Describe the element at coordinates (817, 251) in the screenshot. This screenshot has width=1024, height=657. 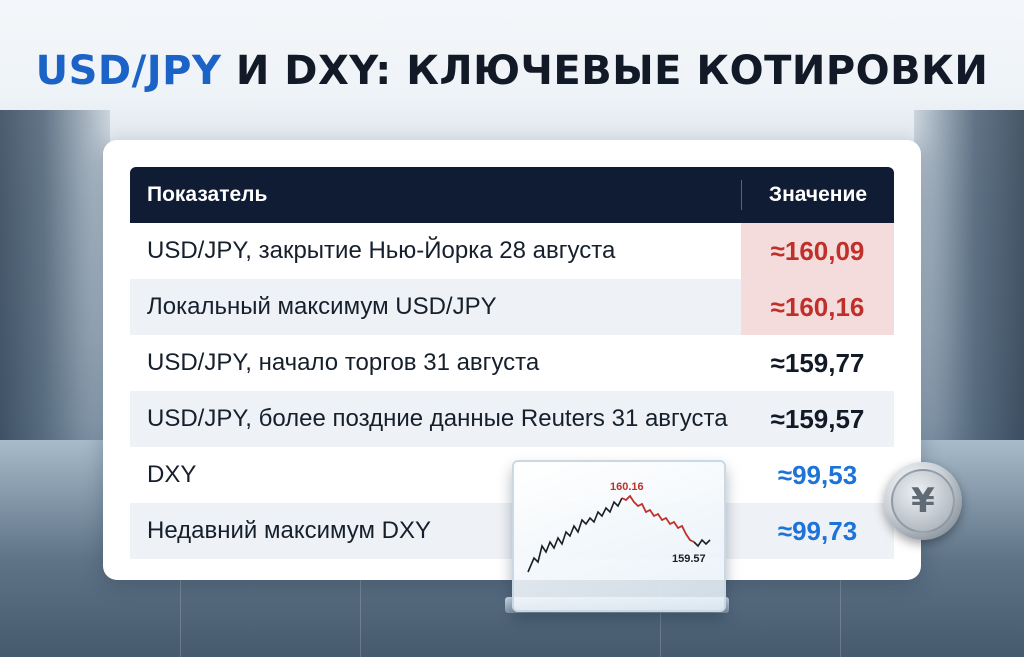
I see `row-value: ≈160,09` at that location.